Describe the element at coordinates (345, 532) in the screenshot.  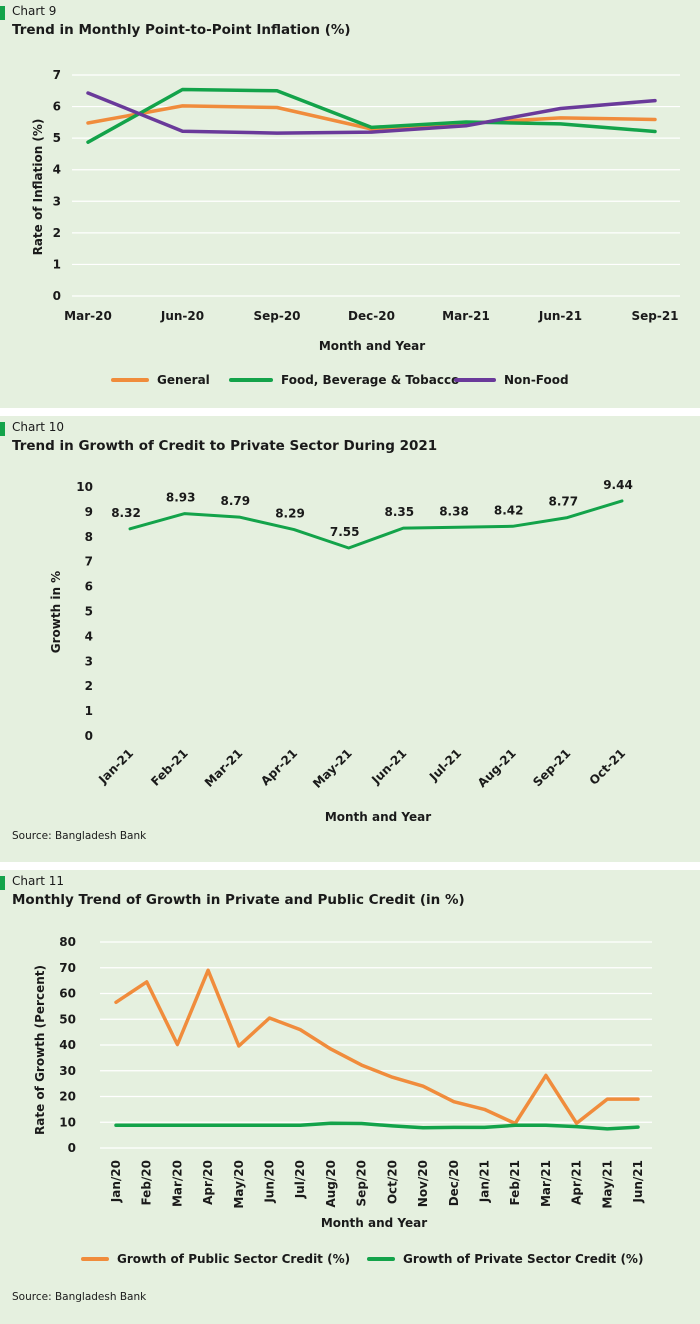
I see `data-label: 7.55` at that location.